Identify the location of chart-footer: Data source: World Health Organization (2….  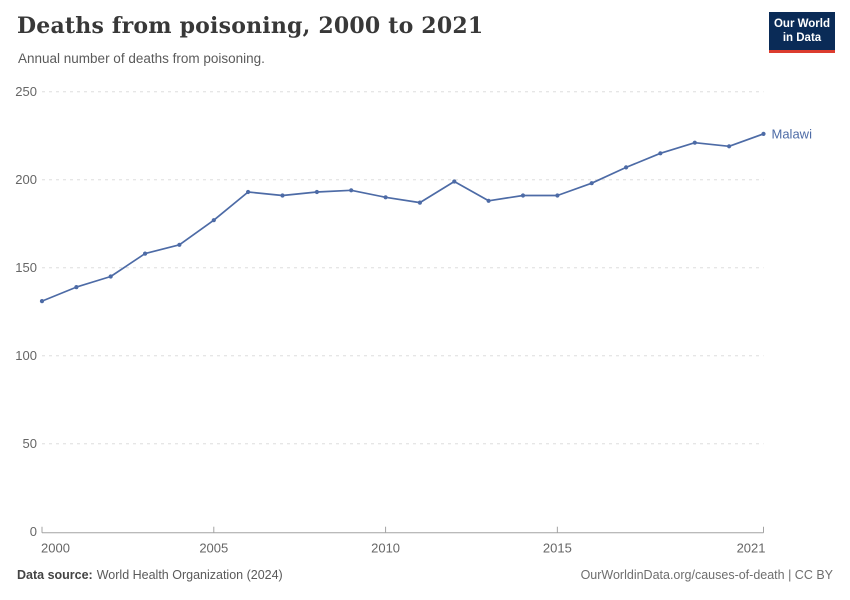
(425, 575).